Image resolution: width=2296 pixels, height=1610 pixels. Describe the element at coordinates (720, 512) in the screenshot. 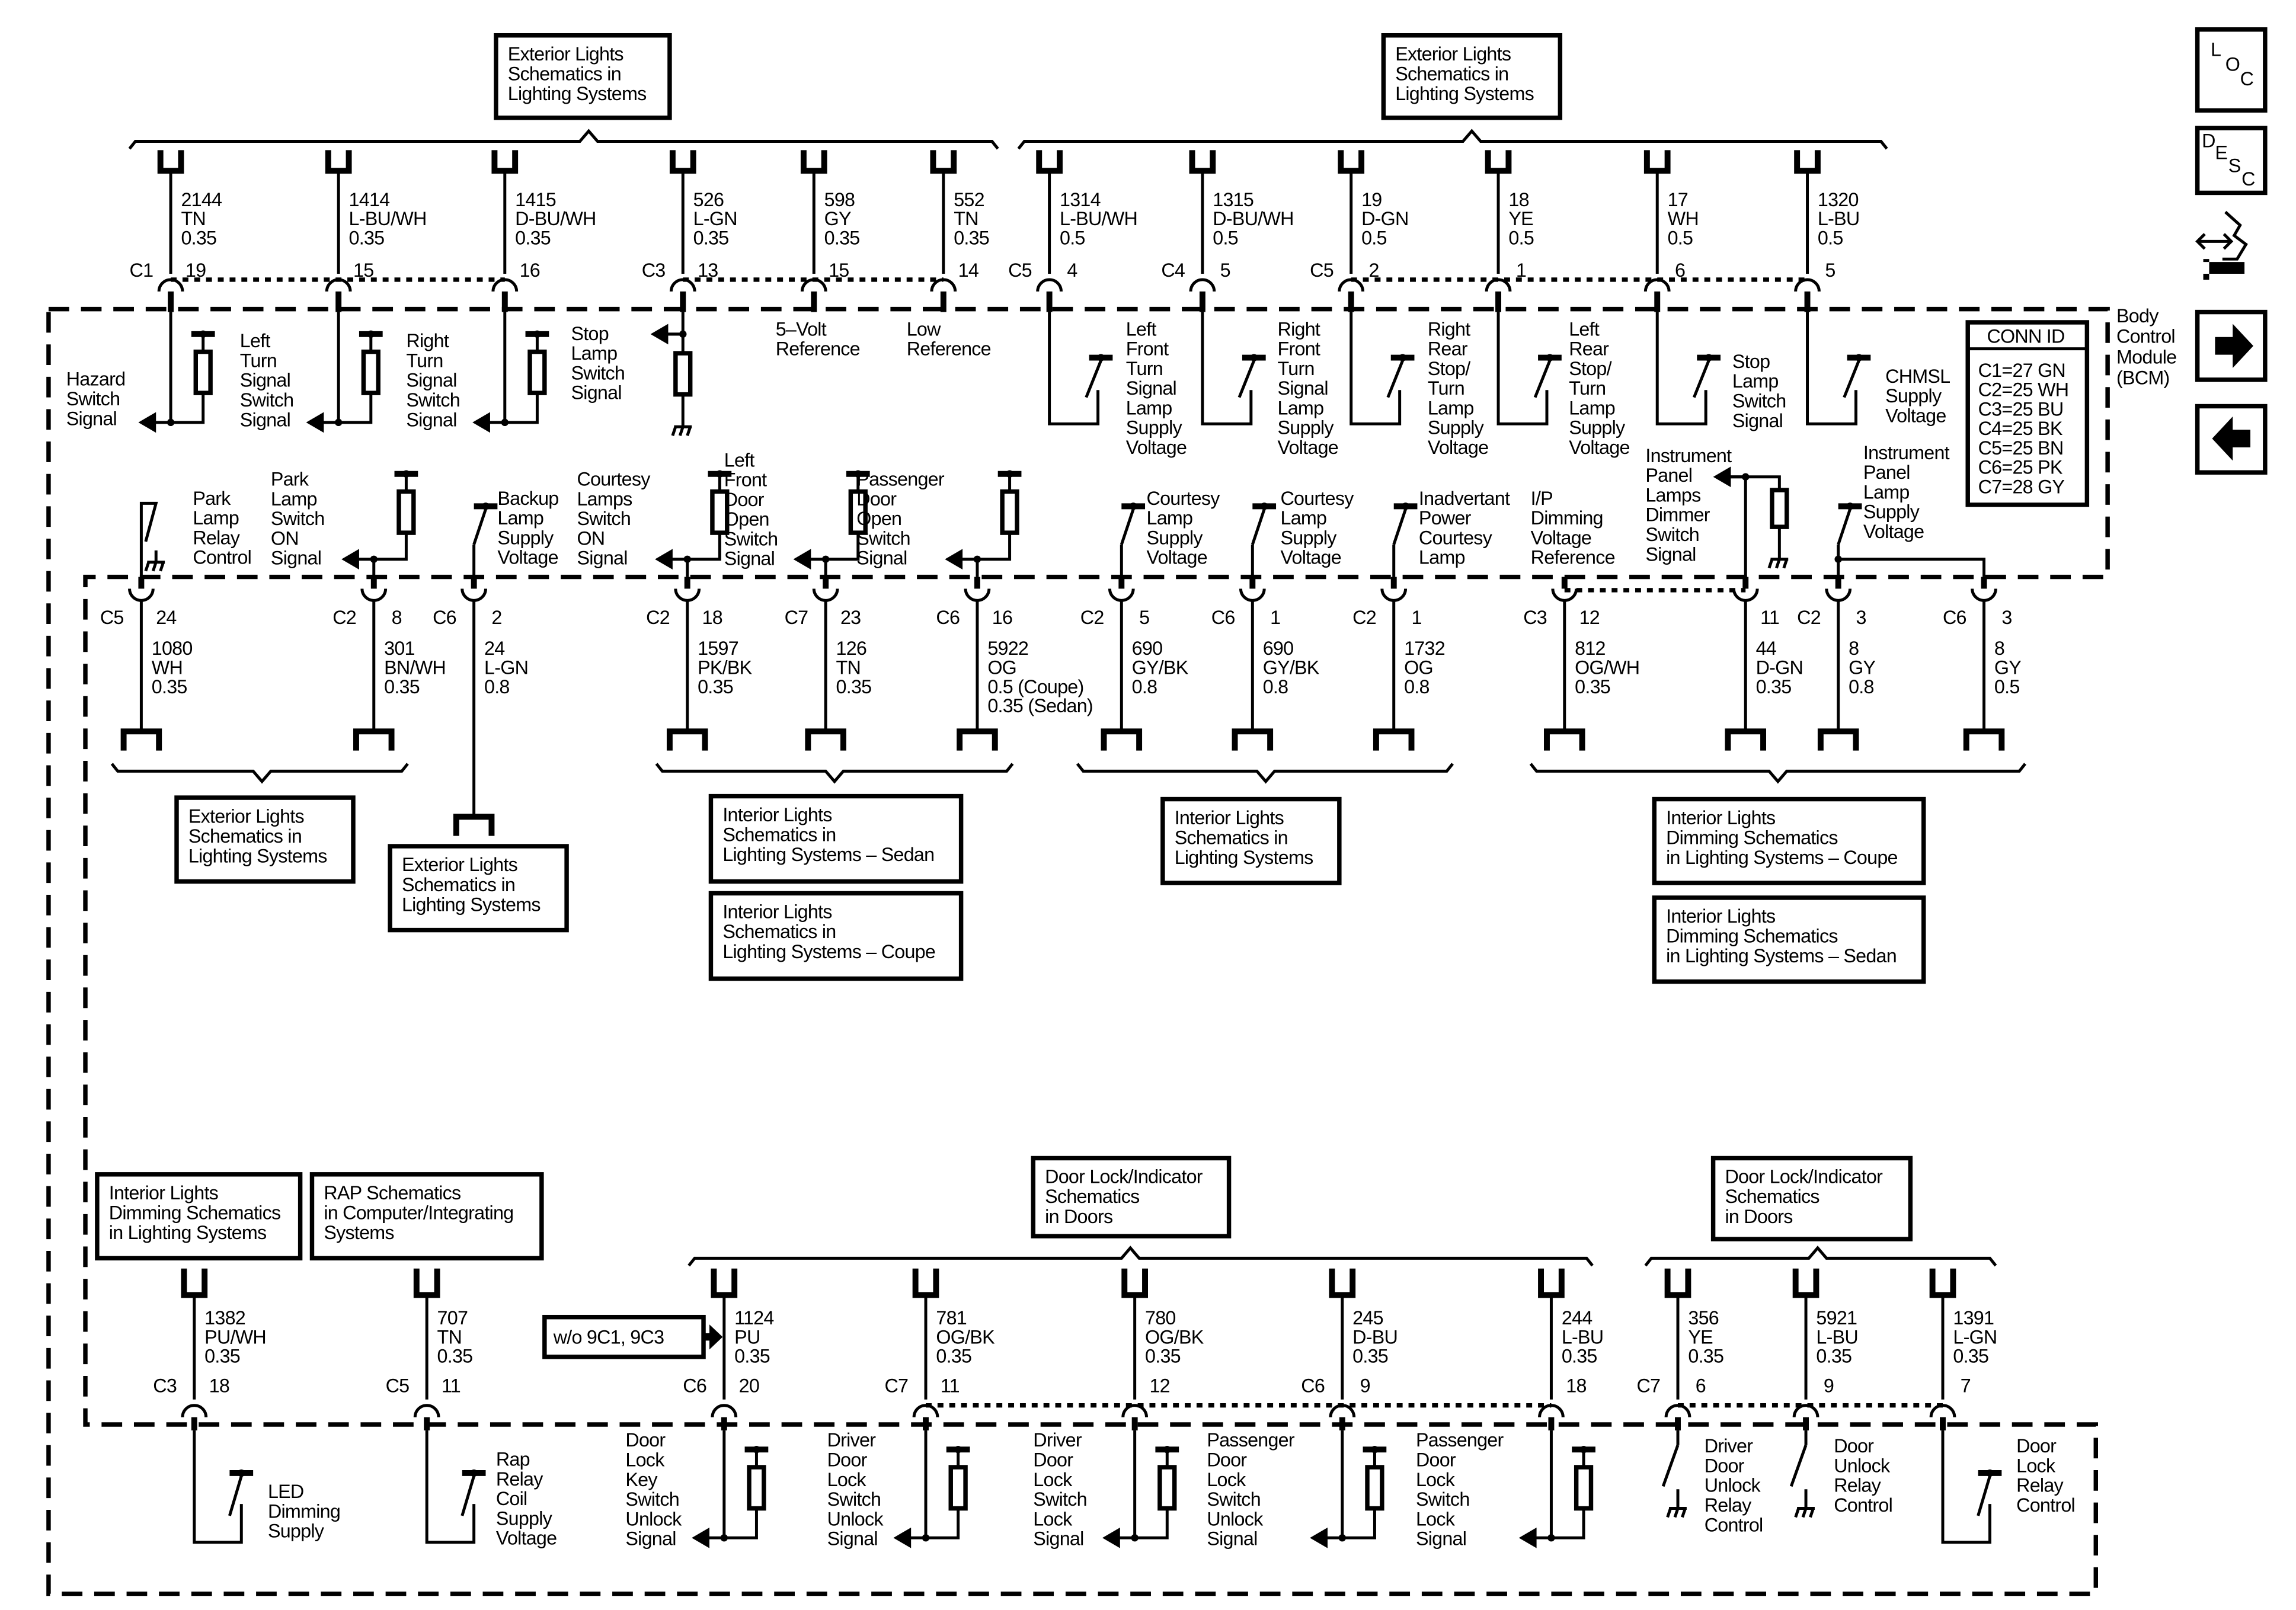

I see `resistor-icon` at that location.